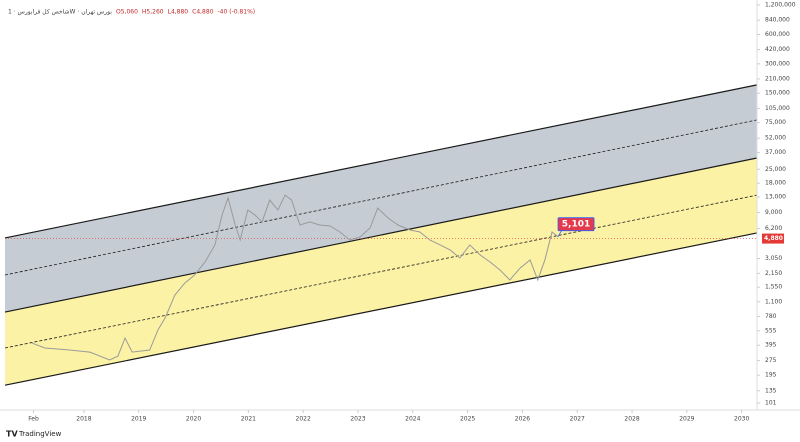 The width and height of the screenshot is (800, 442). I want to click on chart-title: شاخص کل فرابورس · 1W · بورس تهران, so click(60, 12).